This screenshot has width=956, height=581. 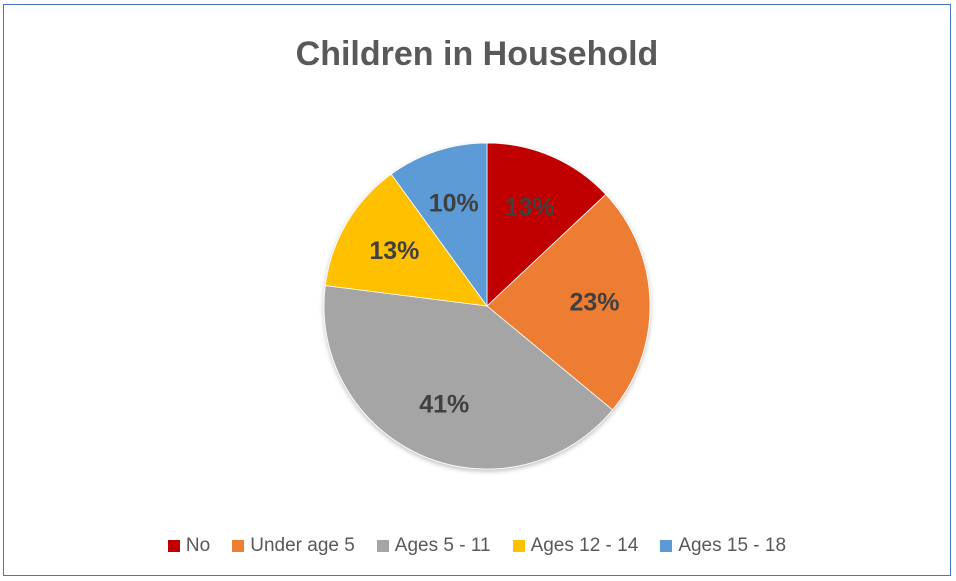 I want to click on legend-item-ages-12-14: Ages 12 - 14, so click(x=575, y=546).